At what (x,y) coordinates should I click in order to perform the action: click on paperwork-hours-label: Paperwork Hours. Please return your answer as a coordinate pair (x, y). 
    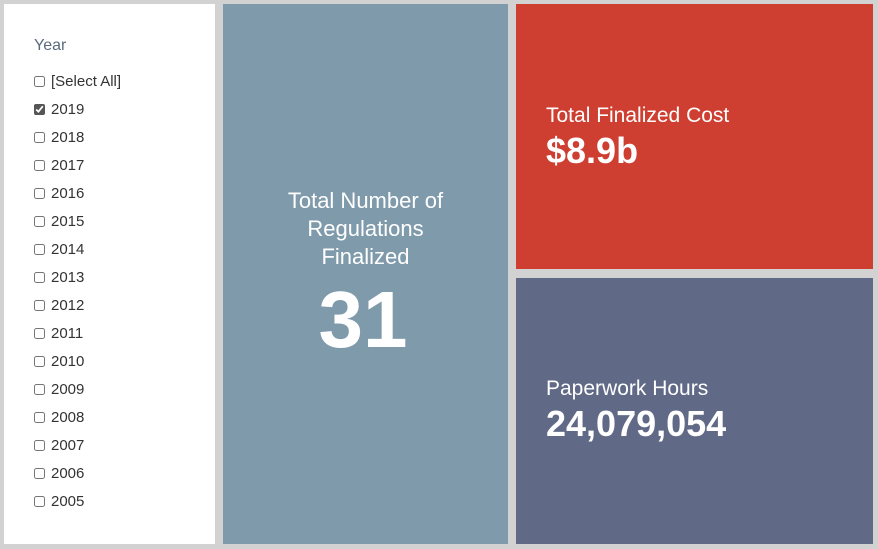
    Looking at the image, I should click on (627, 388).